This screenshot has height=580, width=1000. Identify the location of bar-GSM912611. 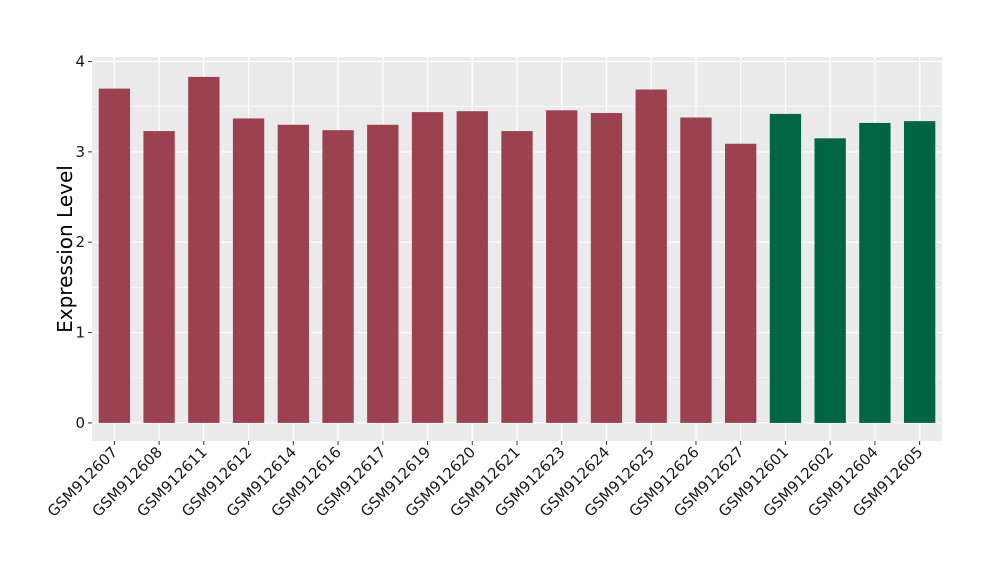
(204, 249).